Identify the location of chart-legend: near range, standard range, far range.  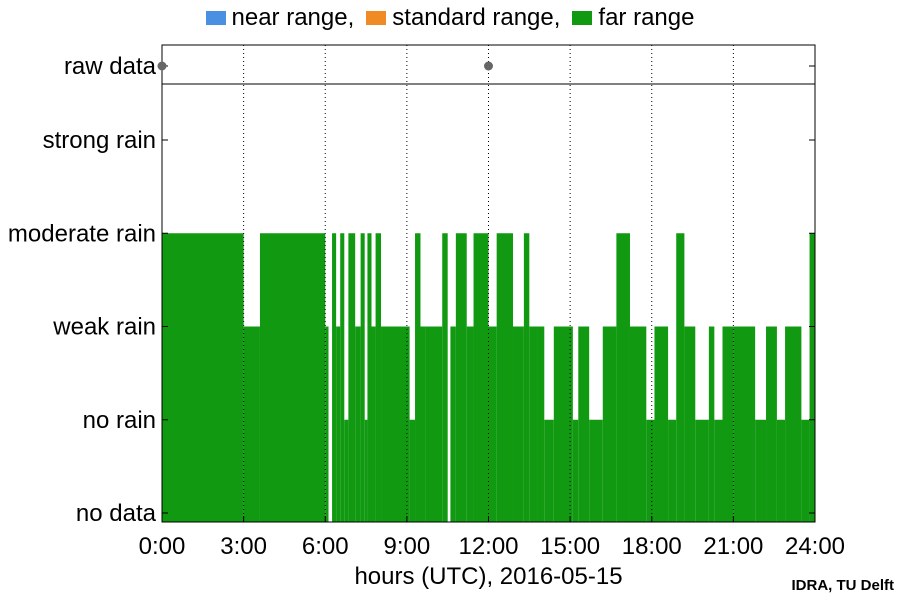
(450, 18).